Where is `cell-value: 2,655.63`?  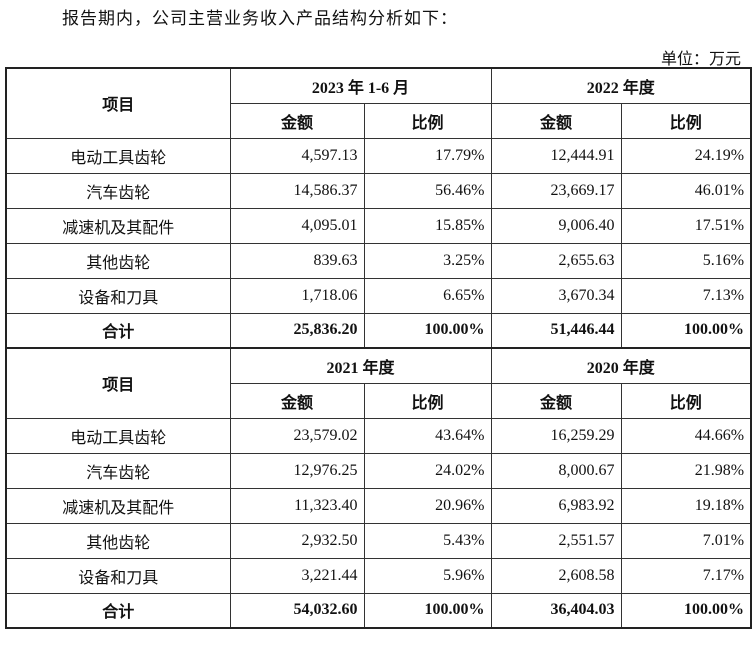
cell-value: 2,655.63 is located at coordinates (556, 260).